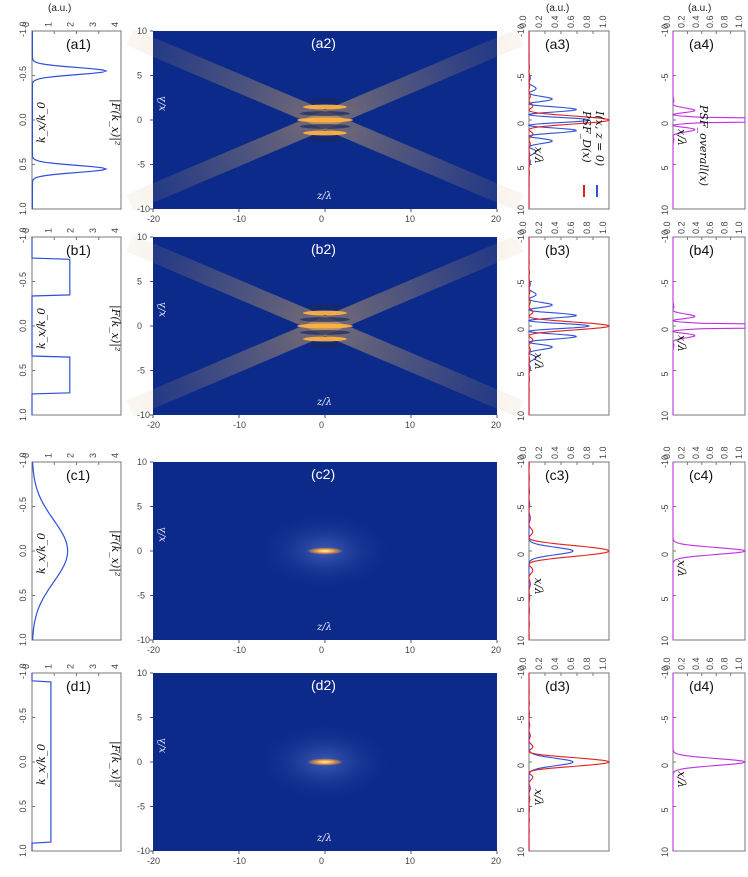 This screenshot has height=877, width=748. I want to click on panel-label-4: (c4), so click(701, 475).